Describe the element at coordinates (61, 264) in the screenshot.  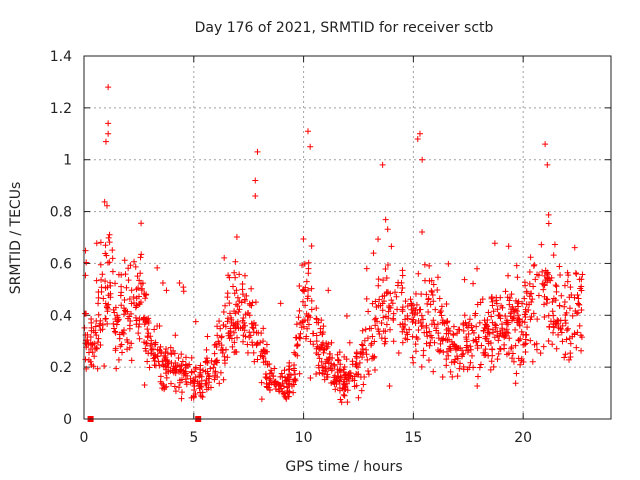
I see `y-tick-label: 0.6` at that location.